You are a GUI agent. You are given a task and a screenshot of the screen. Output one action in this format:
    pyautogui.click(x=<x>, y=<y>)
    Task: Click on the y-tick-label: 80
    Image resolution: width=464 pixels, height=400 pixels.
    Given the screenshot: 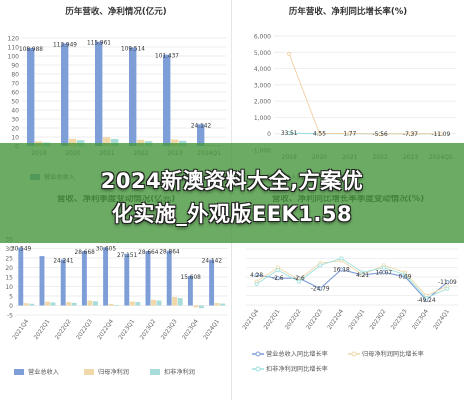 What is the action you would take?
    pyautogui.click(x=15, y=75)
    